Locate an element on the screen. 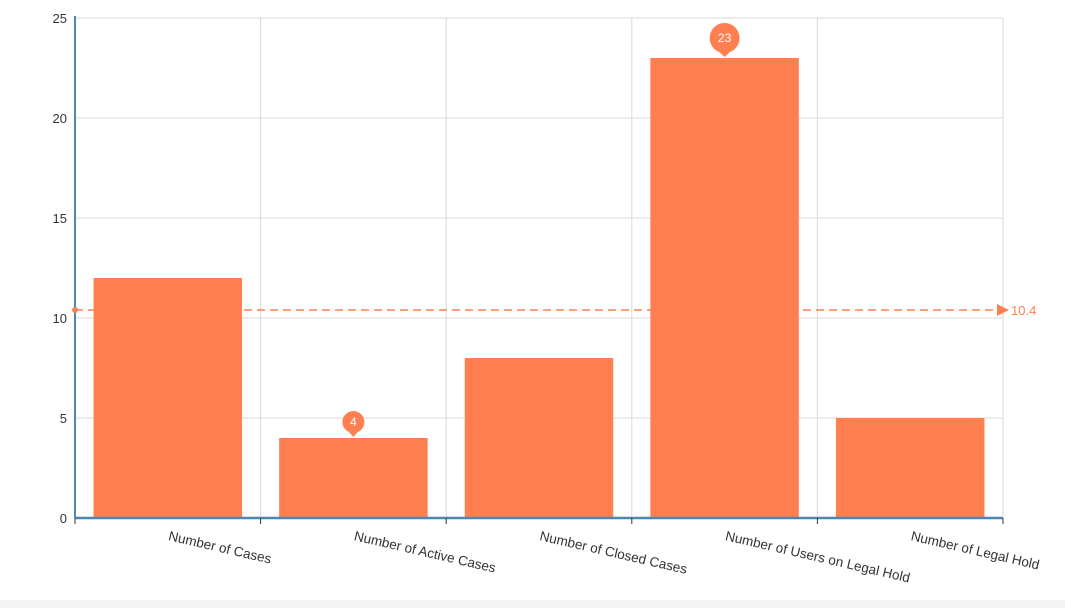 The height and width of the screenshot is (608, 1065). average-line-layer: 10.4 is located at coordinates (554, 310).